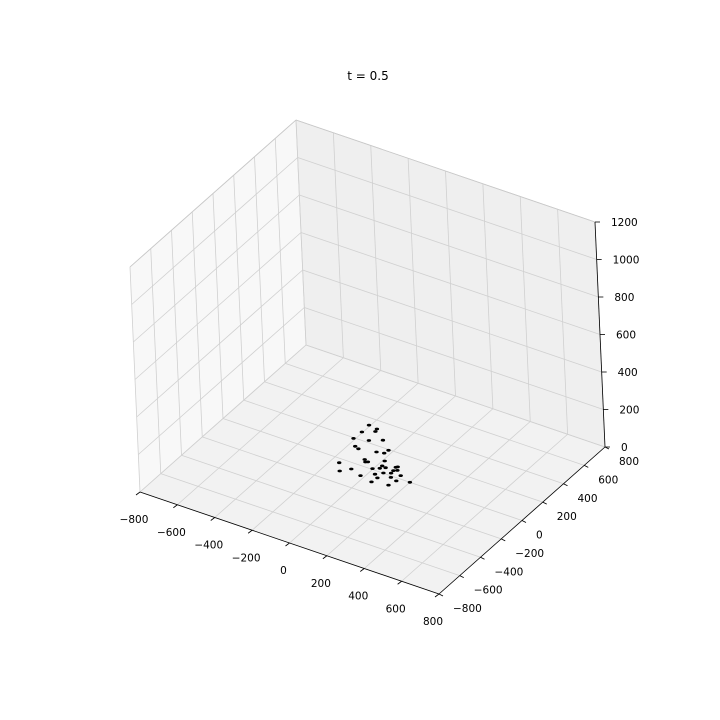 The width and height of the screenshot is (720, 720). Describe the element at coordinates (628, 373) in the screenshot. I see `z-tick-label: 400` at that location.